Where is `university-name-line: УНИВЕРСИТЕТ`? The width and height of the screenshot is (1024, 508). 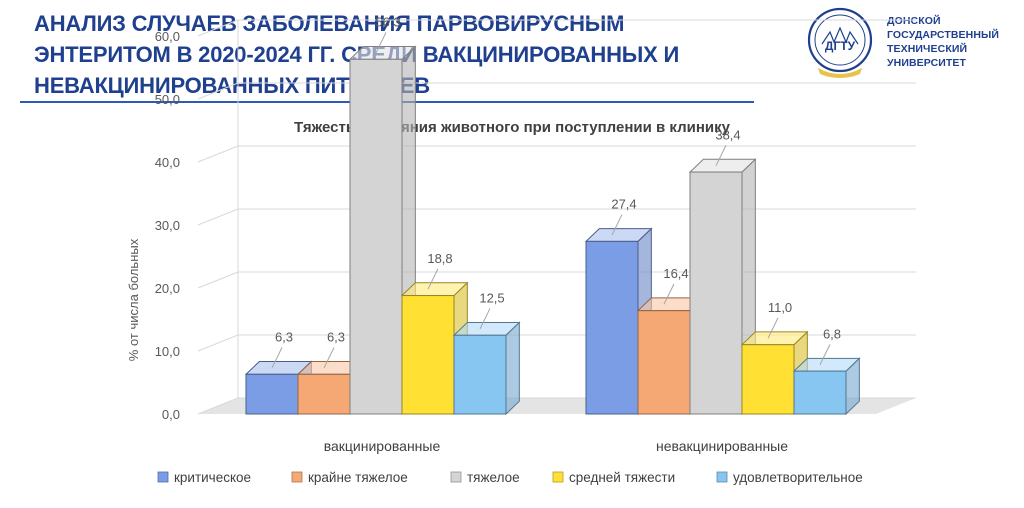 university-name-line: УНИВЕРСИТЕТ is located at coordinates (927, 63).